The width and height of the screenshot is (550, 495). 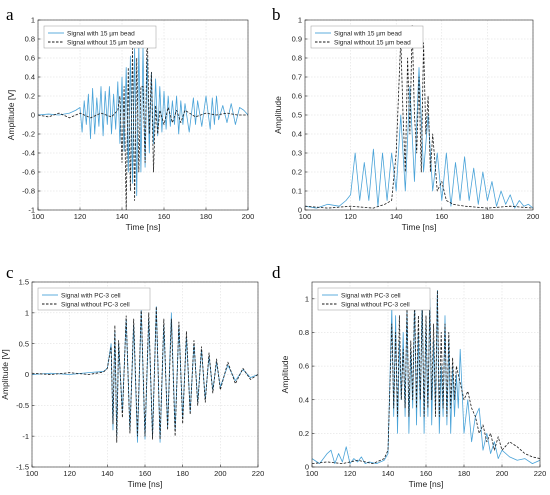 What do you see at coordinates (10, 14) in the screenshot?
I see `panel-letter: a` at bounding box center [10, 14].